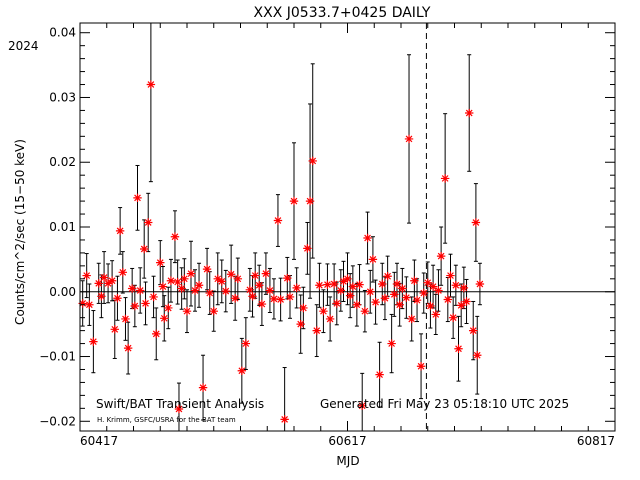 The width and height of the screenshot is (640, 480). I want to click on y-tick-label: −0.01, so click(57, 357).